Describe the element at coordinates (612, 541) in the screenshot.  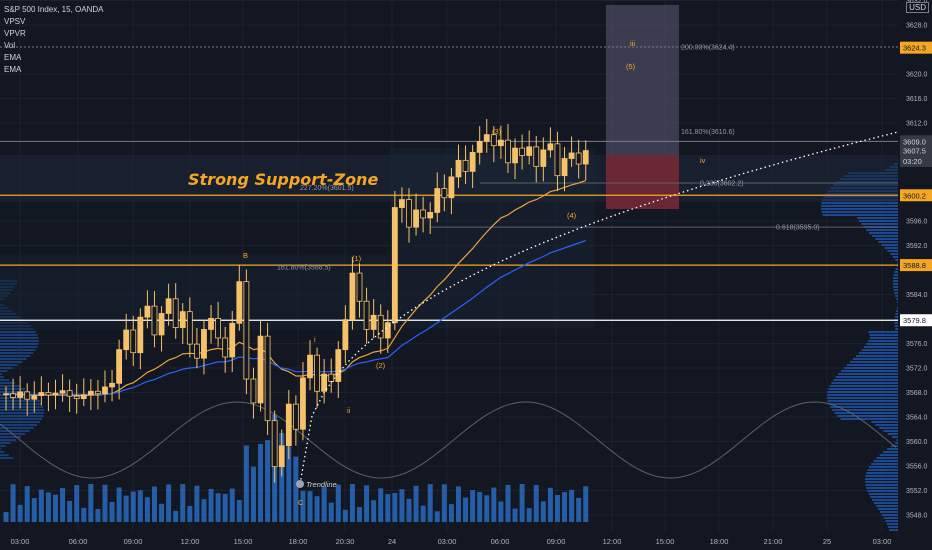
I see `x-tick-label: 12:00` at that location.